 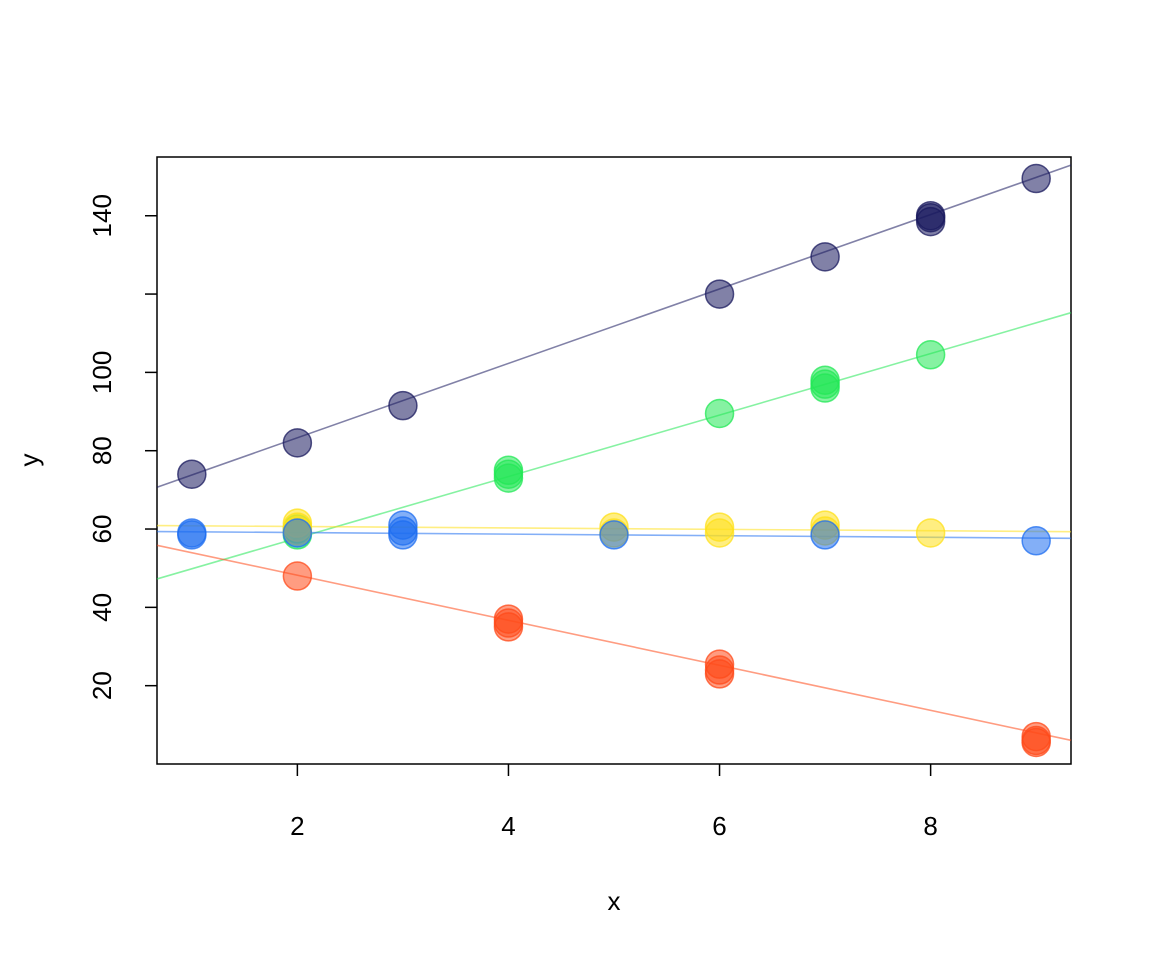 I want to click on y-tick-label: 100, so click(x=102, y=372).